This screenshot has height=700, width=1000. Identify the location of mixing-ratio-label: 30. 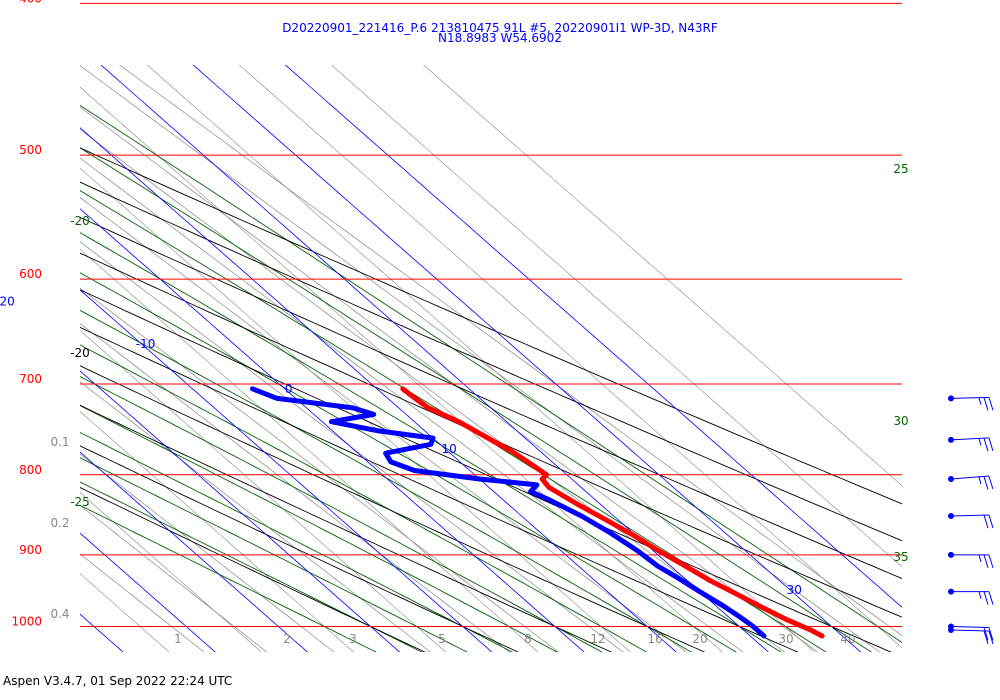
(785, 639).